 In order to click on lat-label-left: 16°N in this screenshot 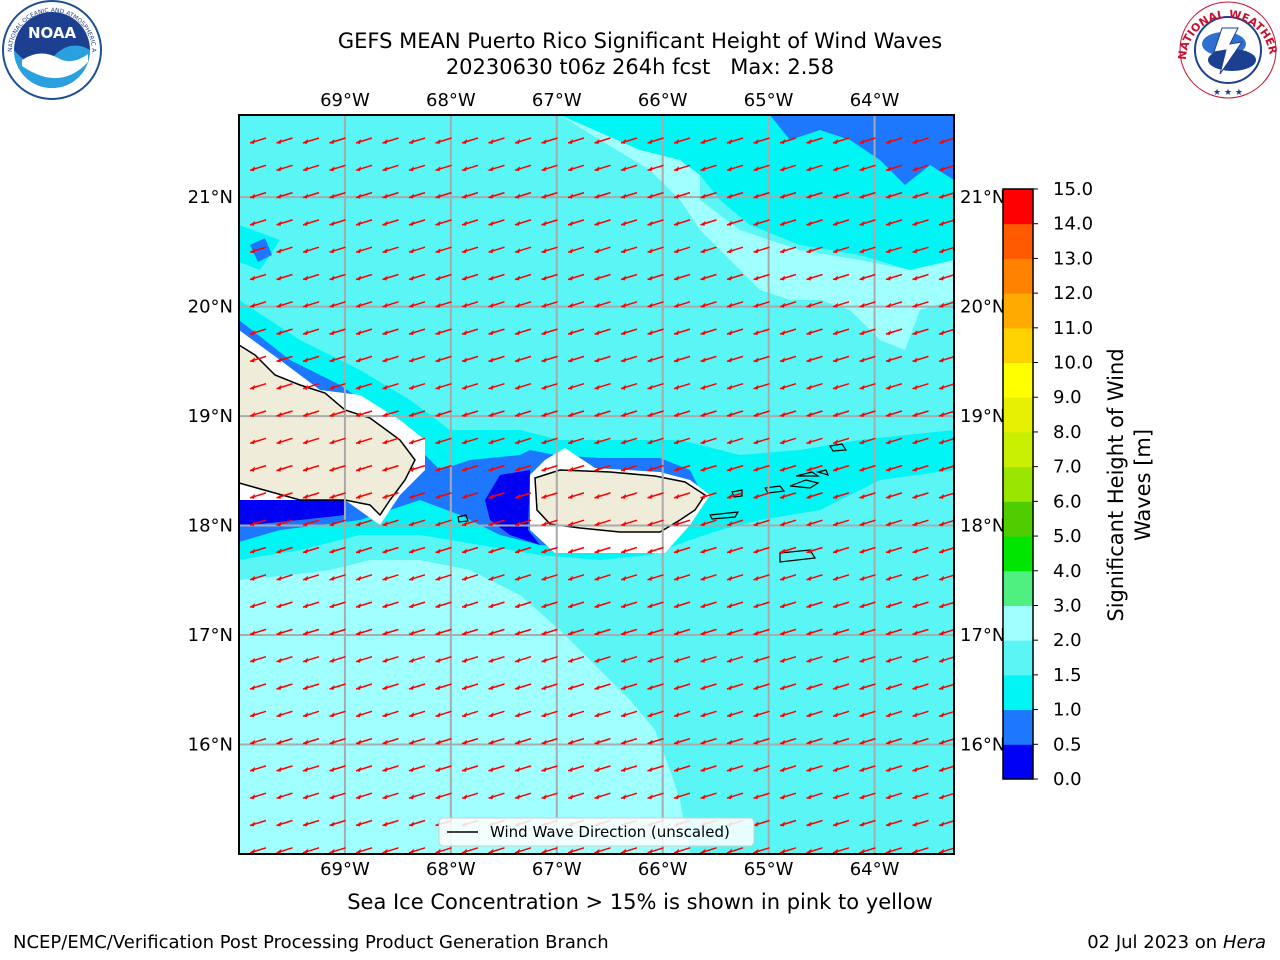, I will do `click(210, 745)`.